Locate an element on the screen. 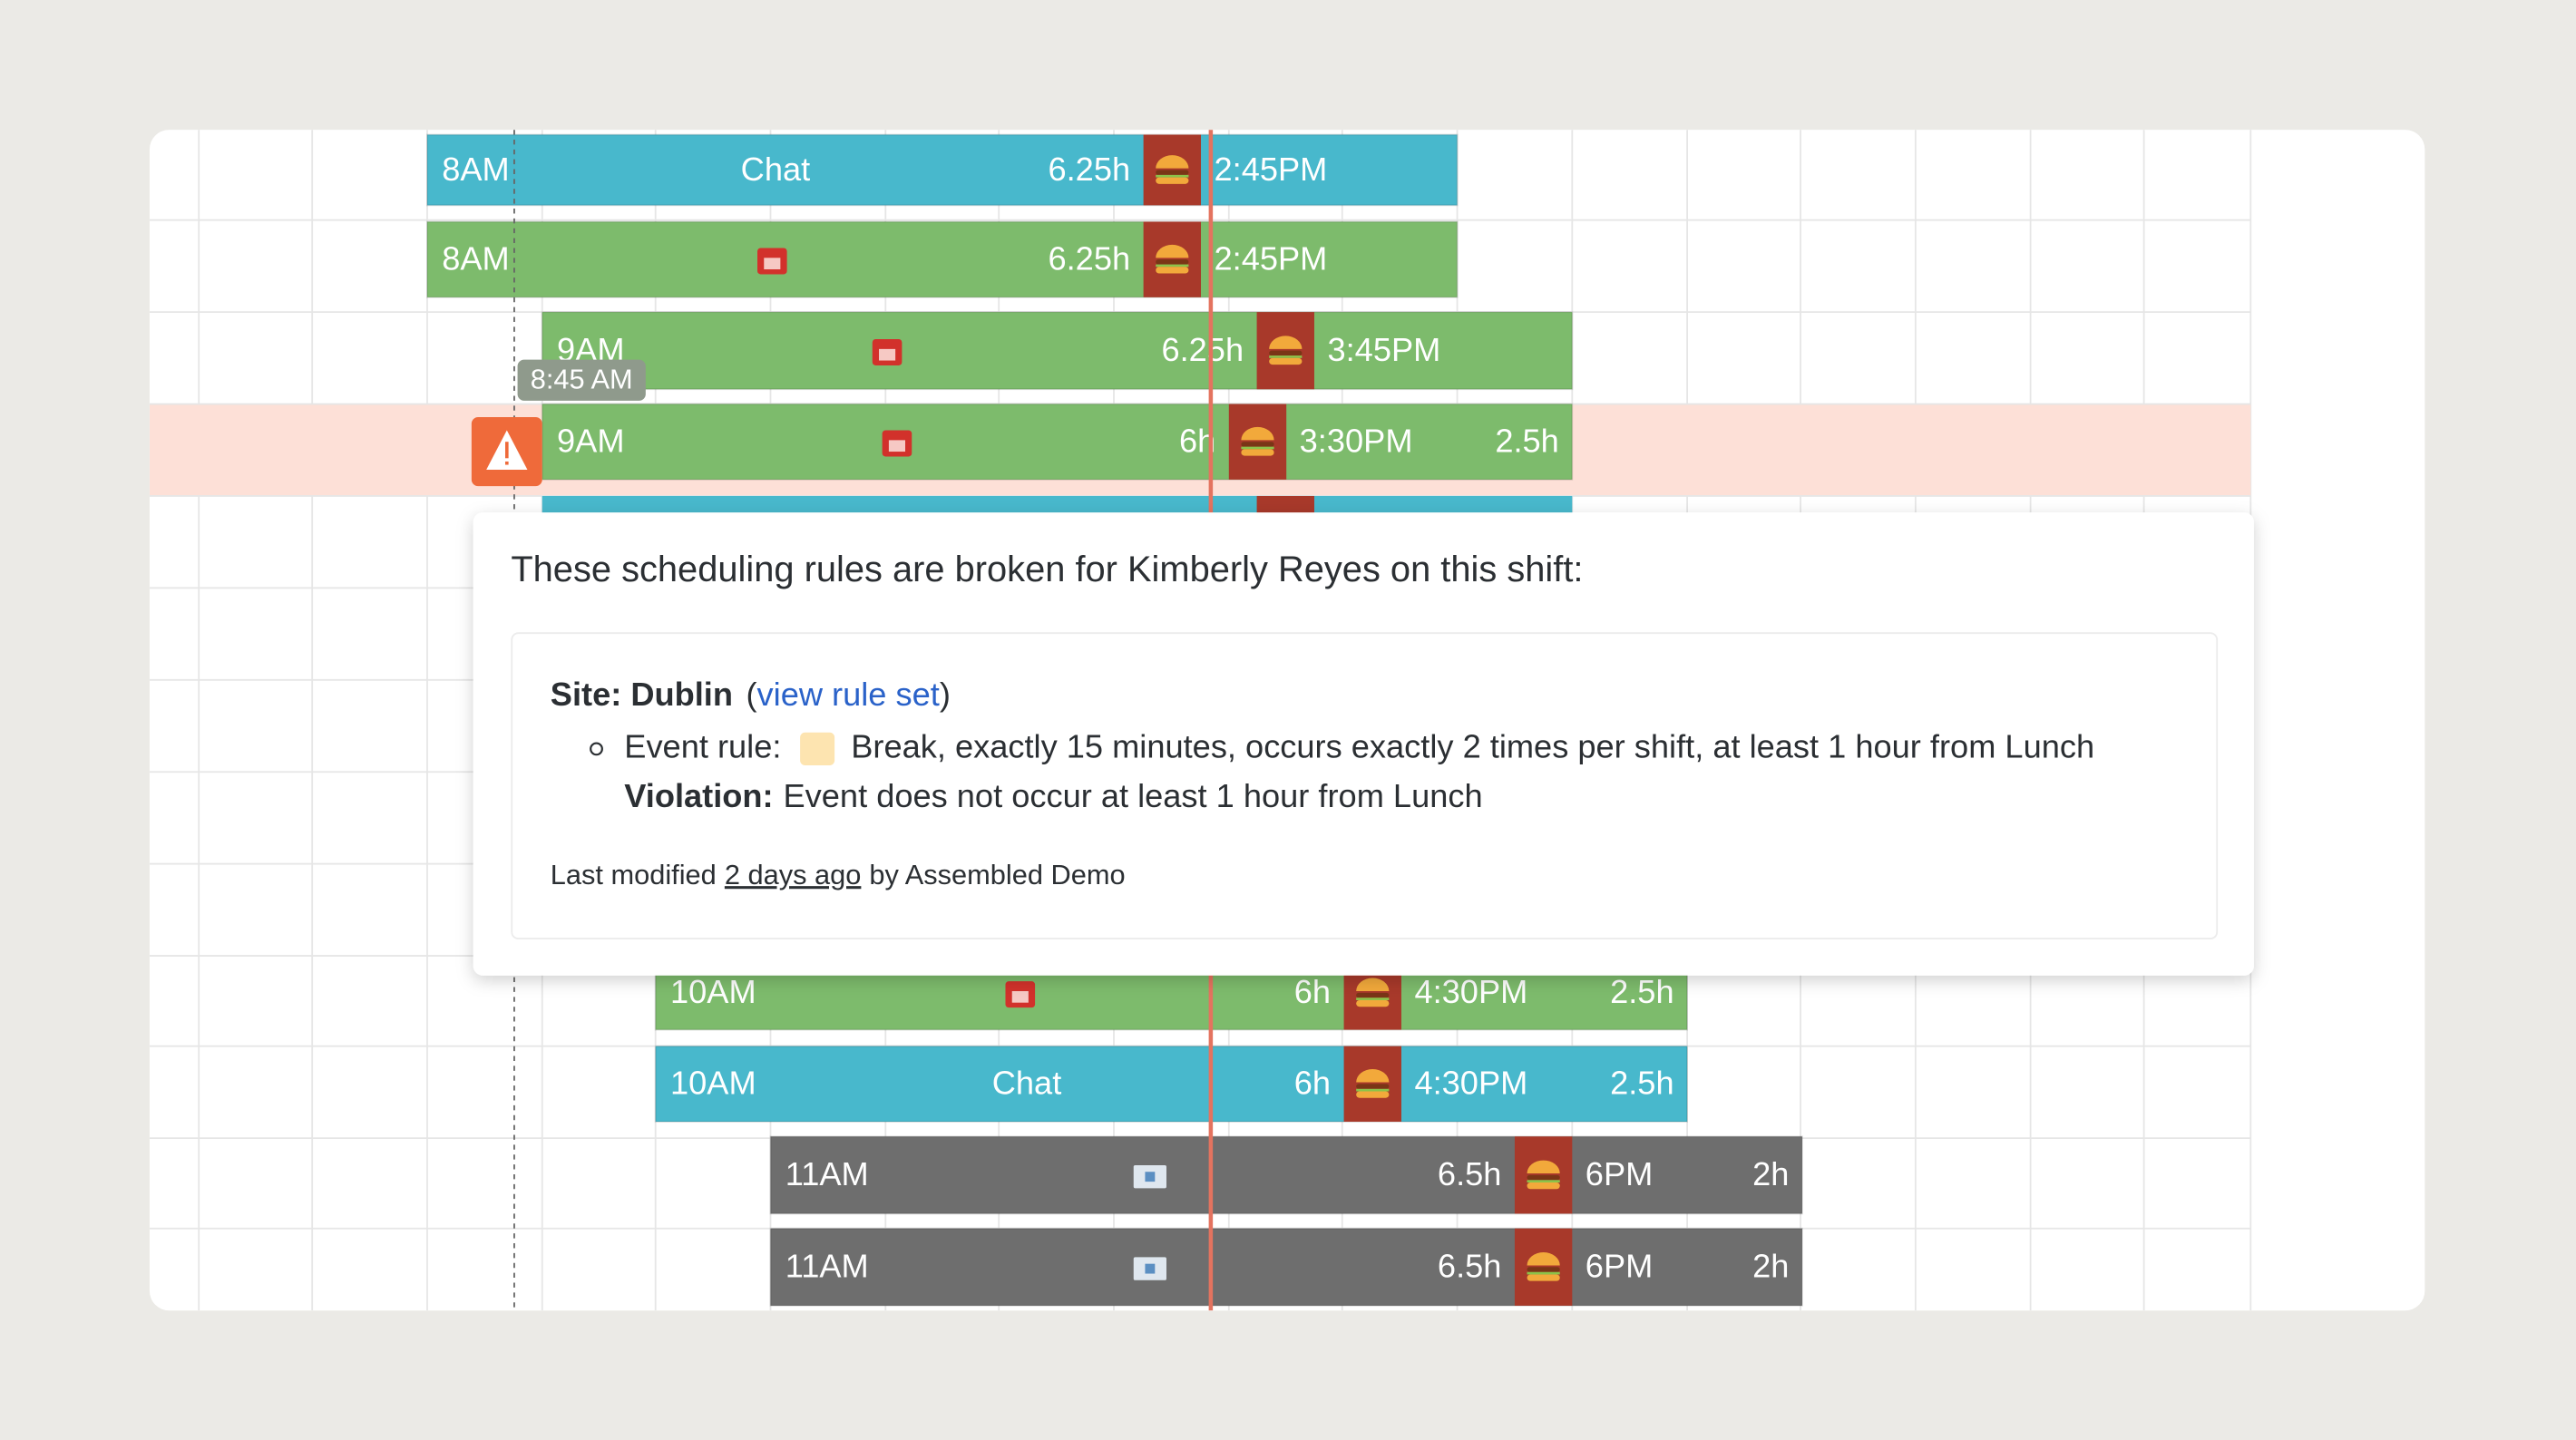 The image size is (2576, 1440). shift-start: 9AM is located at coordinates (590, 441).